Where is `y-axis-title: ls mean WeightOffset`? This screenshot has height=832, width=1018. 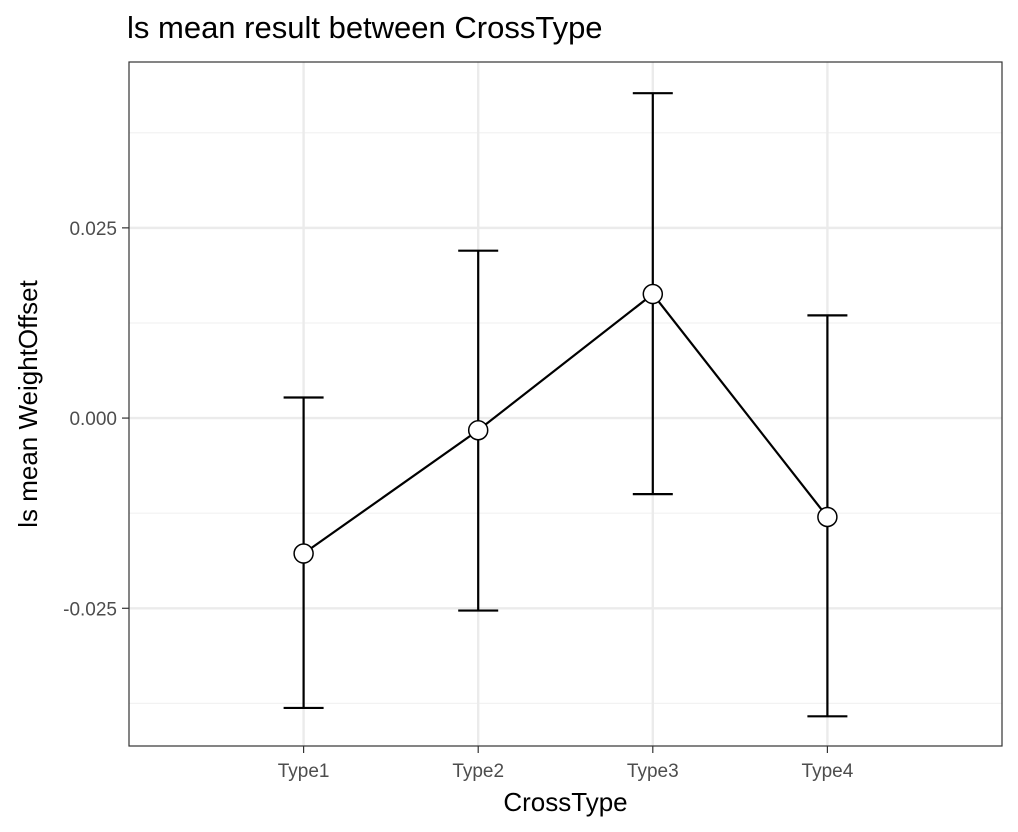
y-axis-title: ls mean WeightOffset is located at coordinates (28, 403).